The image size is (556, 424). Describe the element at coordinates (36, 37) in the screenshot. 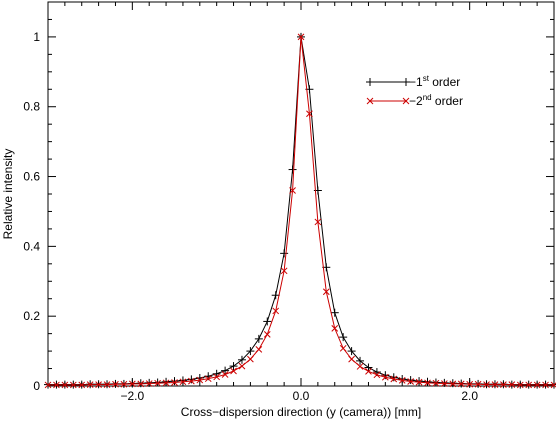

I see `y-tick-label: 1` at that location.